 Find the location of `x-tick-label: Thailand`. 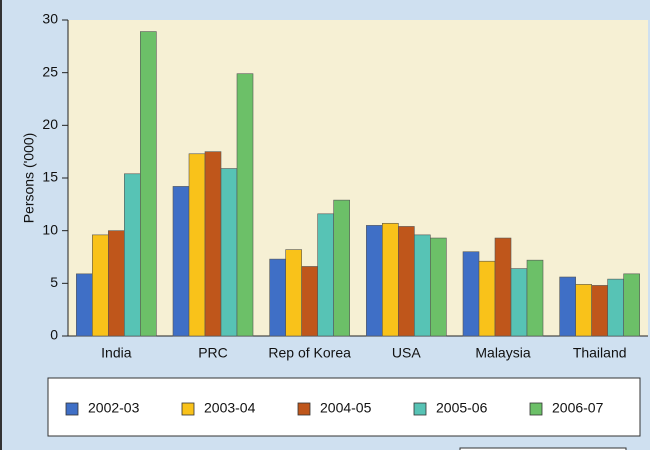

x-tick-label: Thailand is located at coordinates (600, 353).